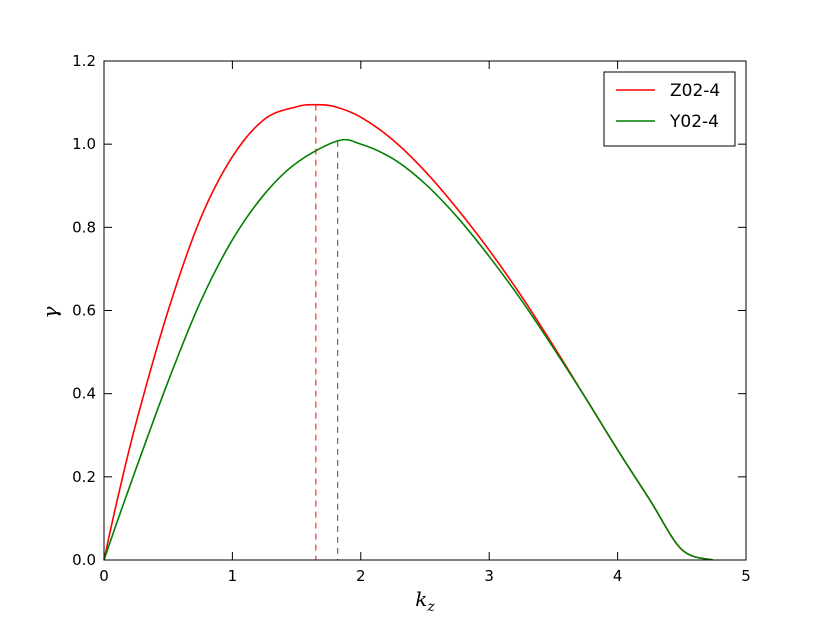 This screenshot has height=627, width=830. What do you see at coordinates (695, 91) in the screenshot?
I see `legend-label-z02-4: Z02-4` at bounding box center [695, 91].